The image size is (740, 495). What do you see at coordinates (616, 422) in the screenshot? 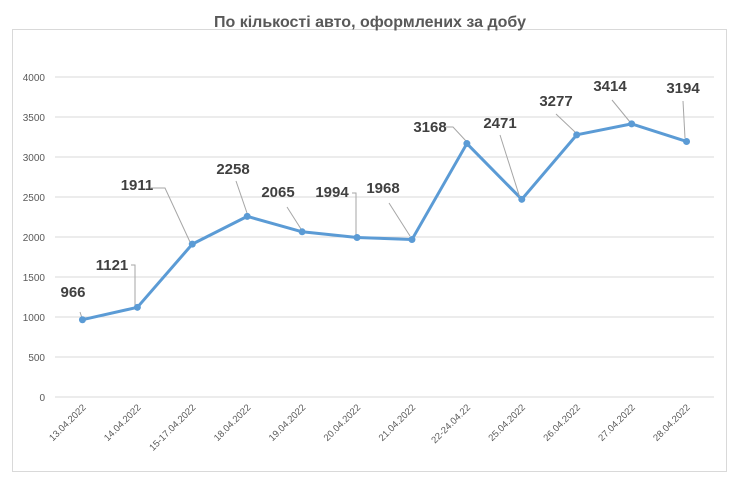
I see `x-tick-label: 27.04.2022` at bounding box center [616, 422].